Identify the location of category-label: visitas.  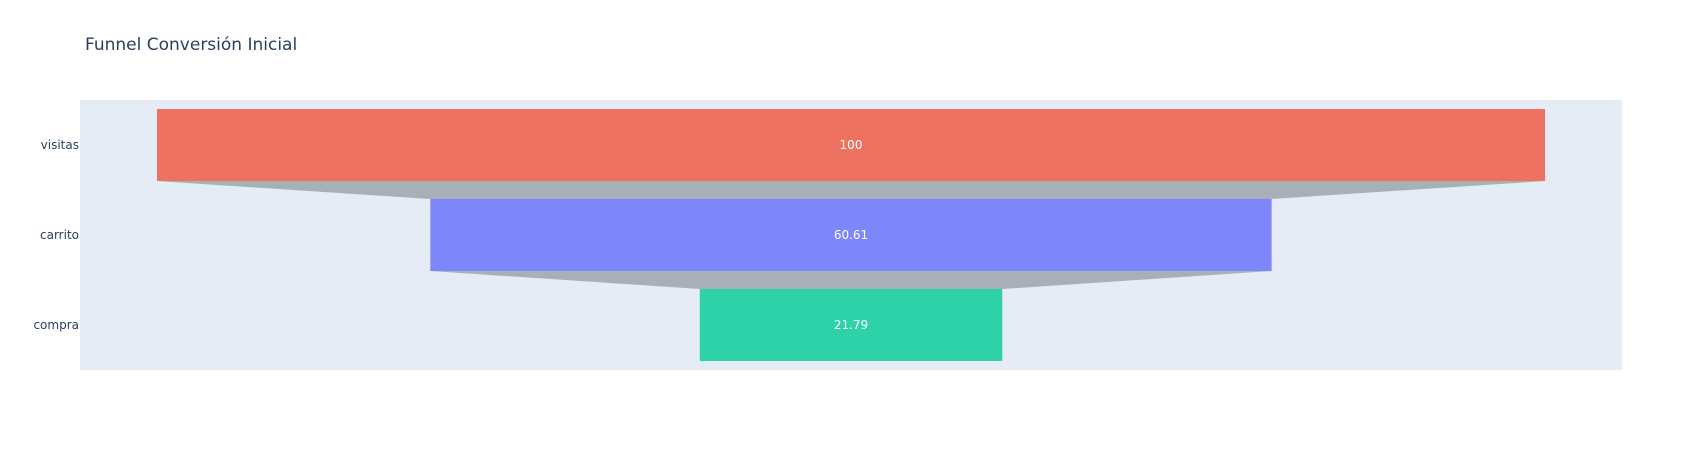
(60, 145).